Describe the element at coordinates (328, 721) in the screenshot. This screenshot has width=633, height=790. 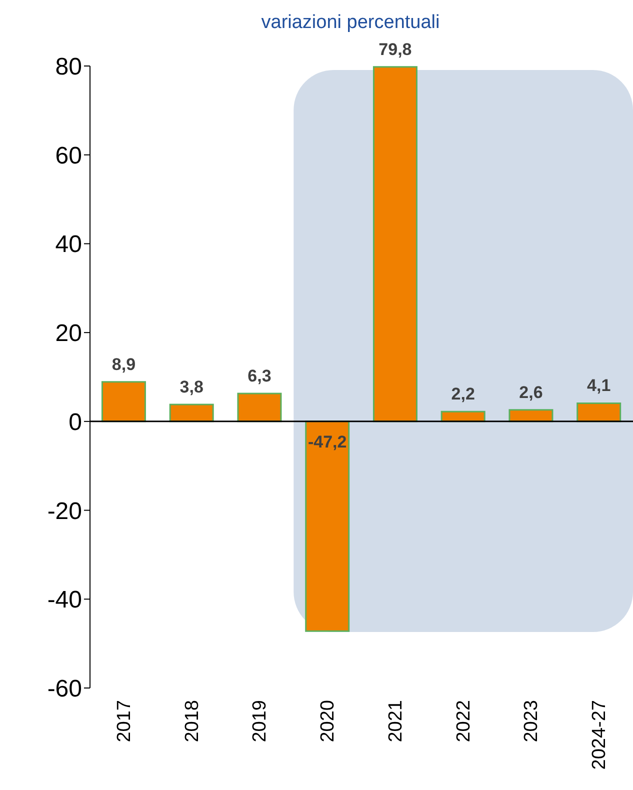
I see `x-tick-label: 2020` at that location.